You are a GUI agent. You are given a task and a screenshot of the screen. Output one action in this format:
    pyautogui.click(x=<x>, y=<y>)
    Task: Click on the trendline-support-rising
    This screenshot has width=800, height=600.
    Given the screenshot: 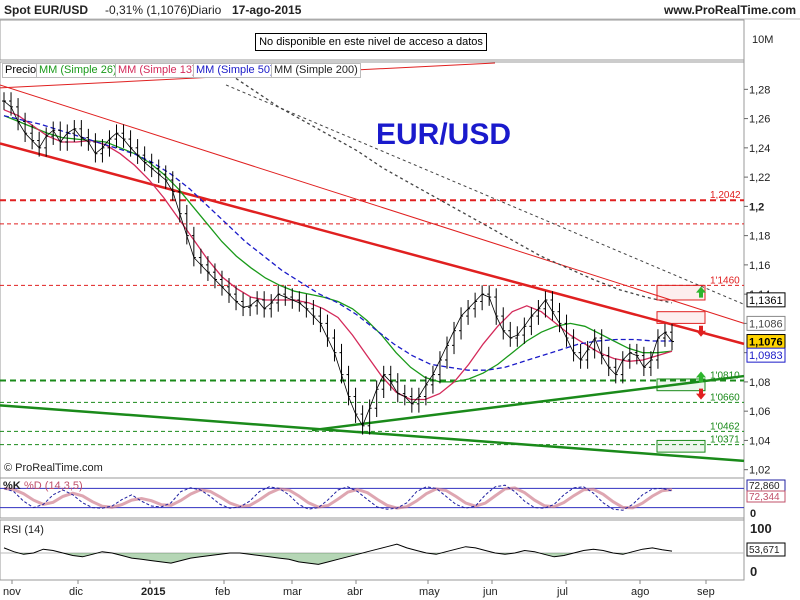 What is the action you would take?
    pyautogui.click(x=528, y=403)
    